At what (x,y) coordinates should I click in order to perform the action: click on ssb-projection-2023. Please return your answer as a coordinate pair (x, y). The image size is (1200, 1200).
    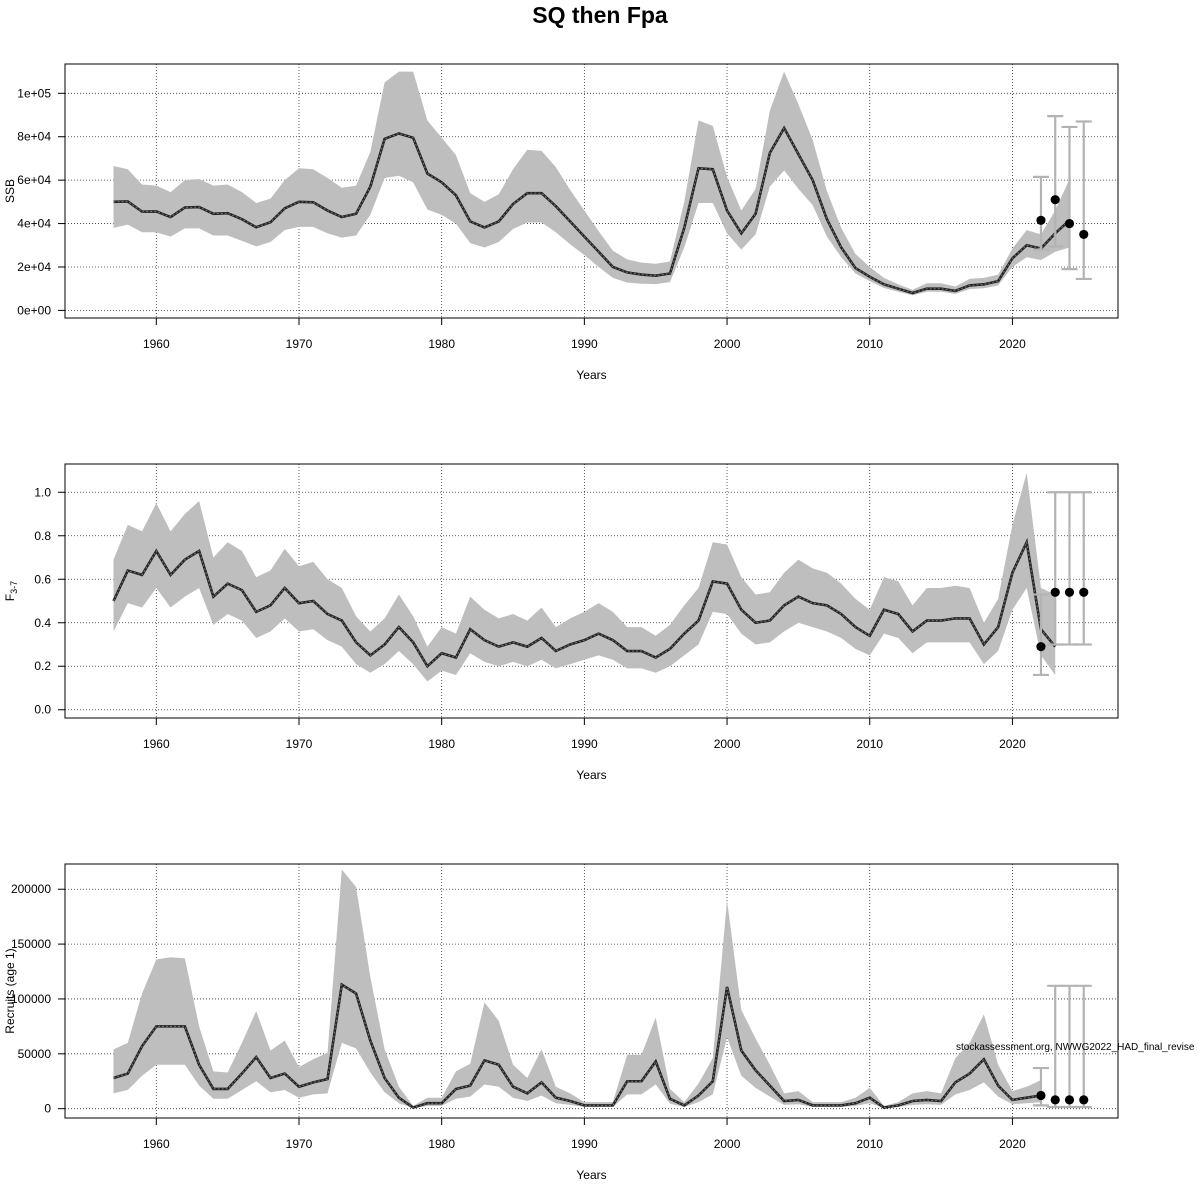
    Looking at the image, I should click on (1055, 181).